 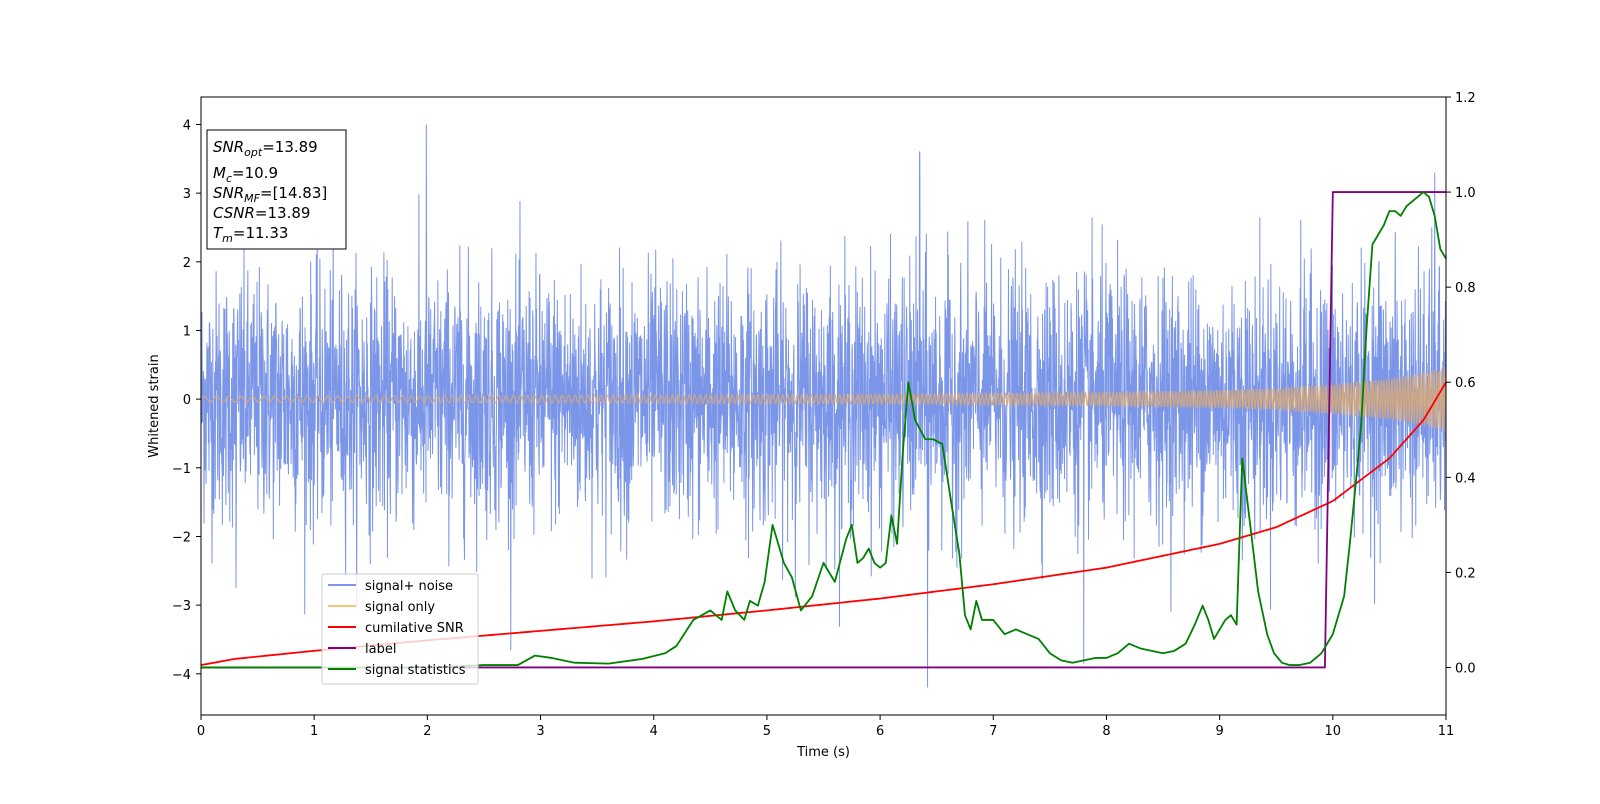 I want to click on y-left-tick-label: −2, so click(x=181, y=537).